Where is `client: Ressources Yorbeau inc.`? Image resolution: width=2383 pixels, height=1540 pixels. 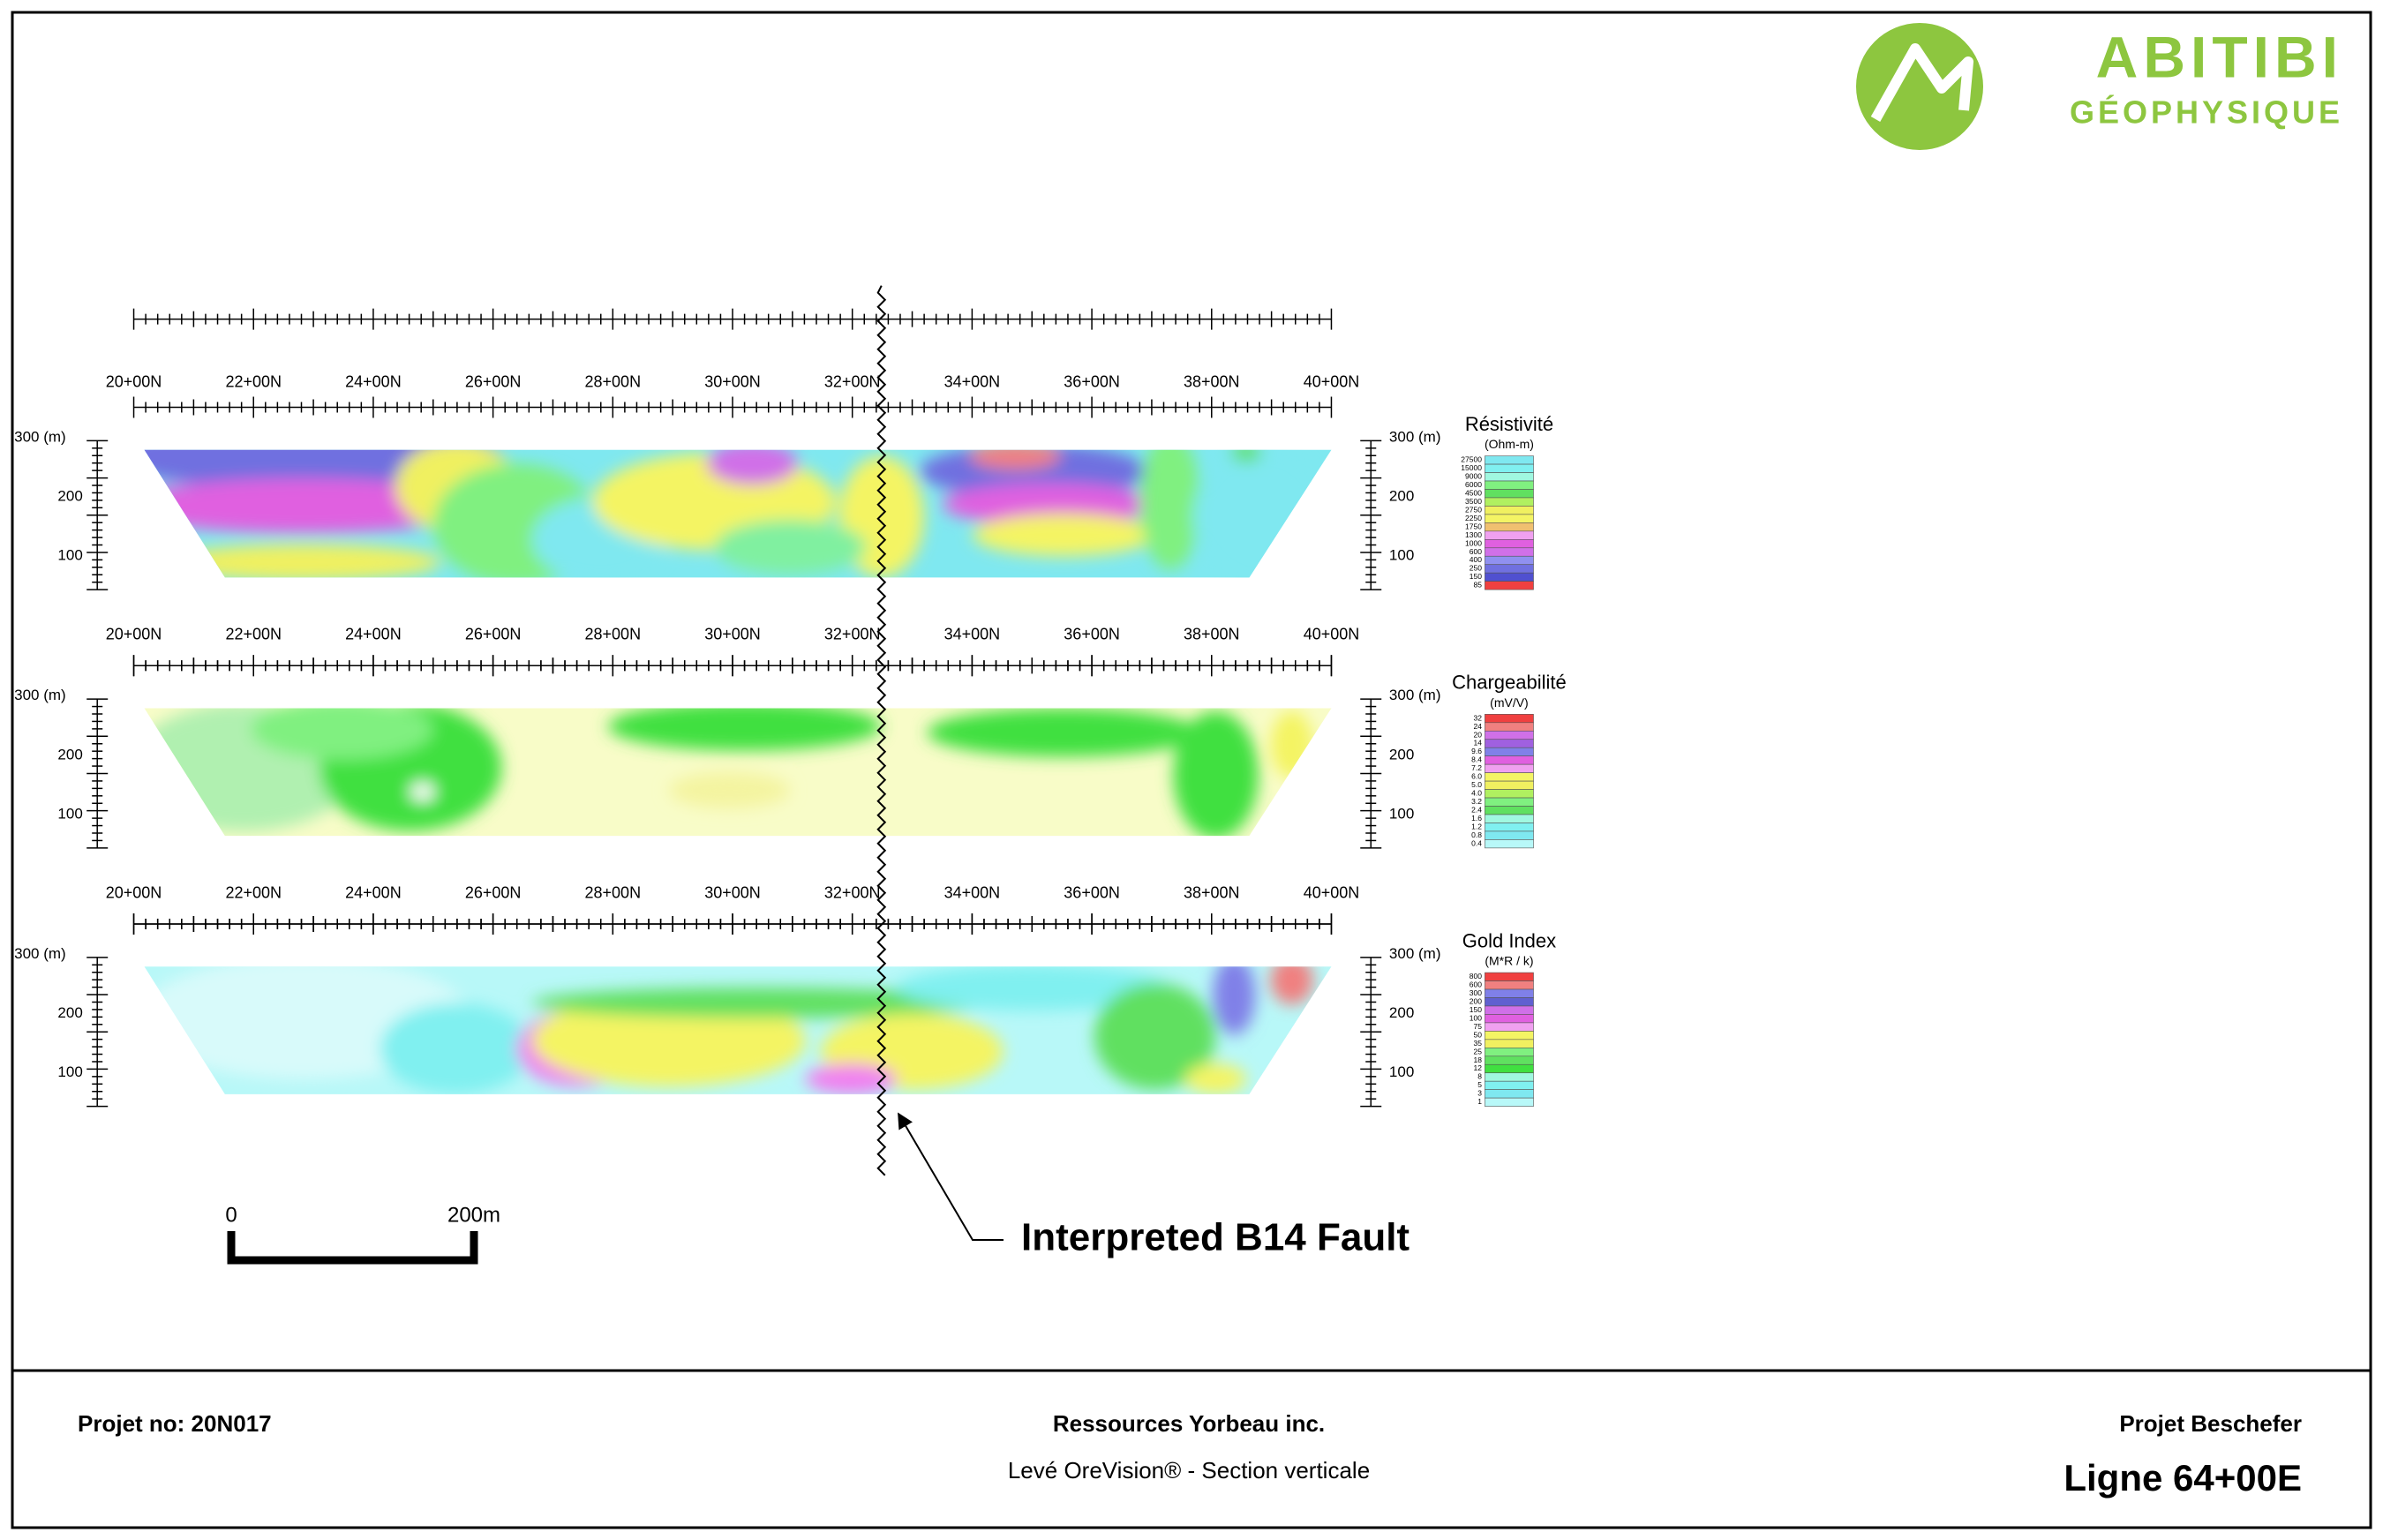
client: Ressources Yorbeau inc. is located at coordinates (1189, 1423).